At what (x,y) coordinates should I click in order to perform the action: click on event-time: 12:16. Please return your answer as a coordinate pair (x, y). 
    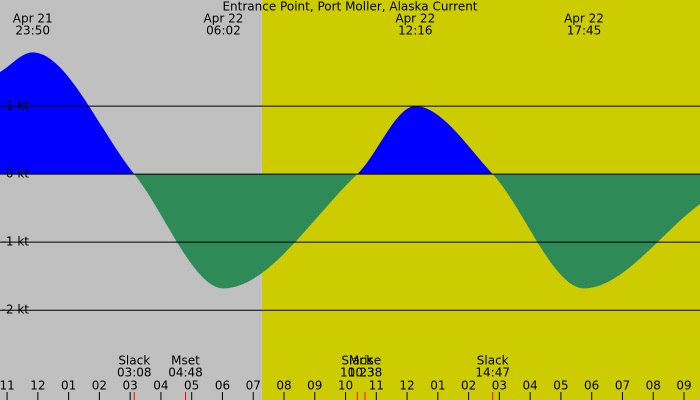
    Looking at the image, I should click on (415, 31).